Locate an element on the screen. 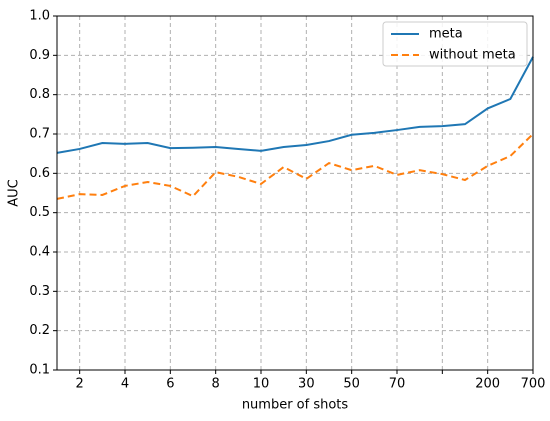 This screenshot has height=421, width=550. y-tick-label: 1.0 is located at coordinates (39, 16).